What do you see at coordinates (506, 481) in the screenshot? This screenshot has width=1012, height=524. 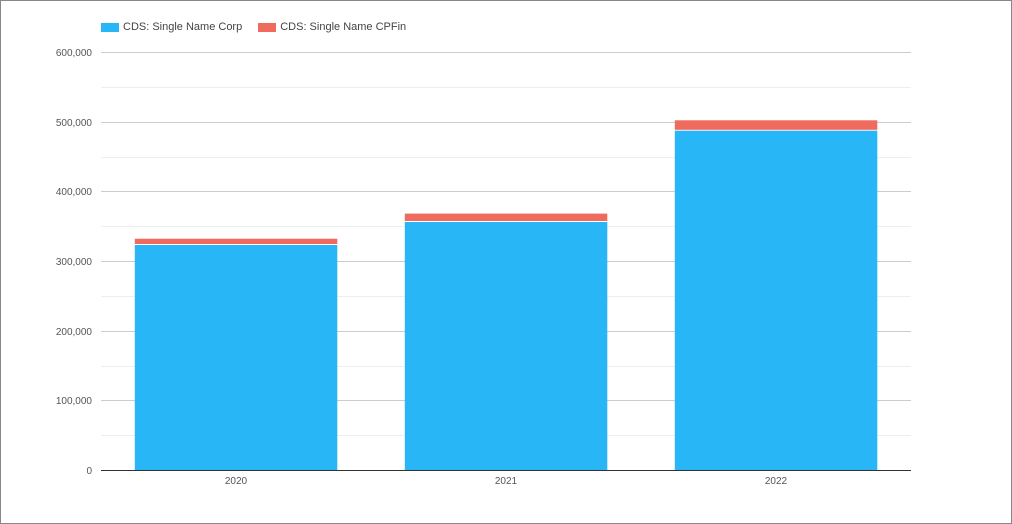 I see `x-tick-label: 2021` at bounding box center [506, 481].